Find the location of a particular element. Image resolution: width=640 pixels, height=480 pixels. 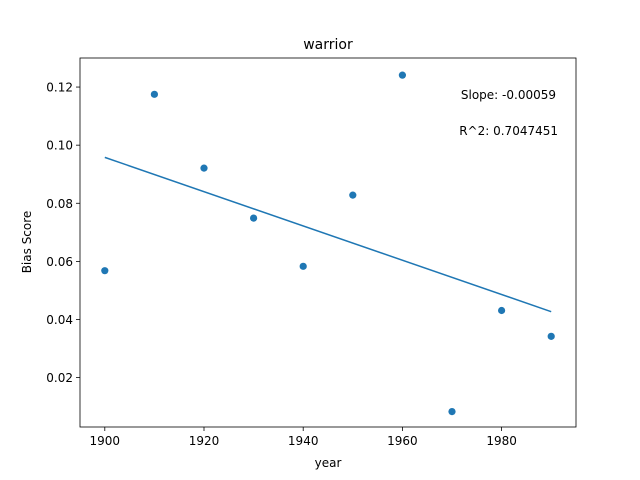

x-axis: 1900 1920 1940 1960 1980 is located at coordinates (303, 437).